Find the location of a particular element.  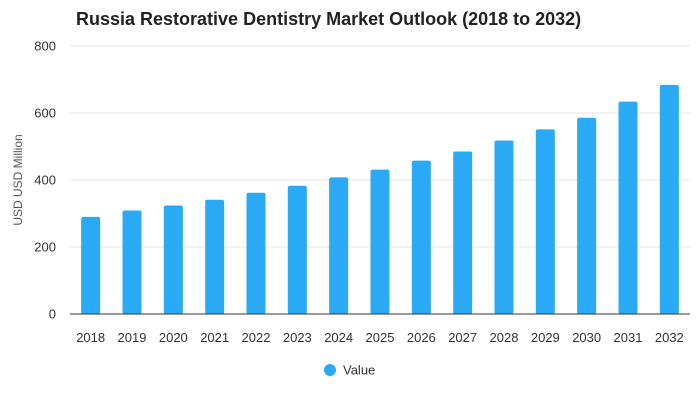

bar-2020 is located at coordinates (173, 259).